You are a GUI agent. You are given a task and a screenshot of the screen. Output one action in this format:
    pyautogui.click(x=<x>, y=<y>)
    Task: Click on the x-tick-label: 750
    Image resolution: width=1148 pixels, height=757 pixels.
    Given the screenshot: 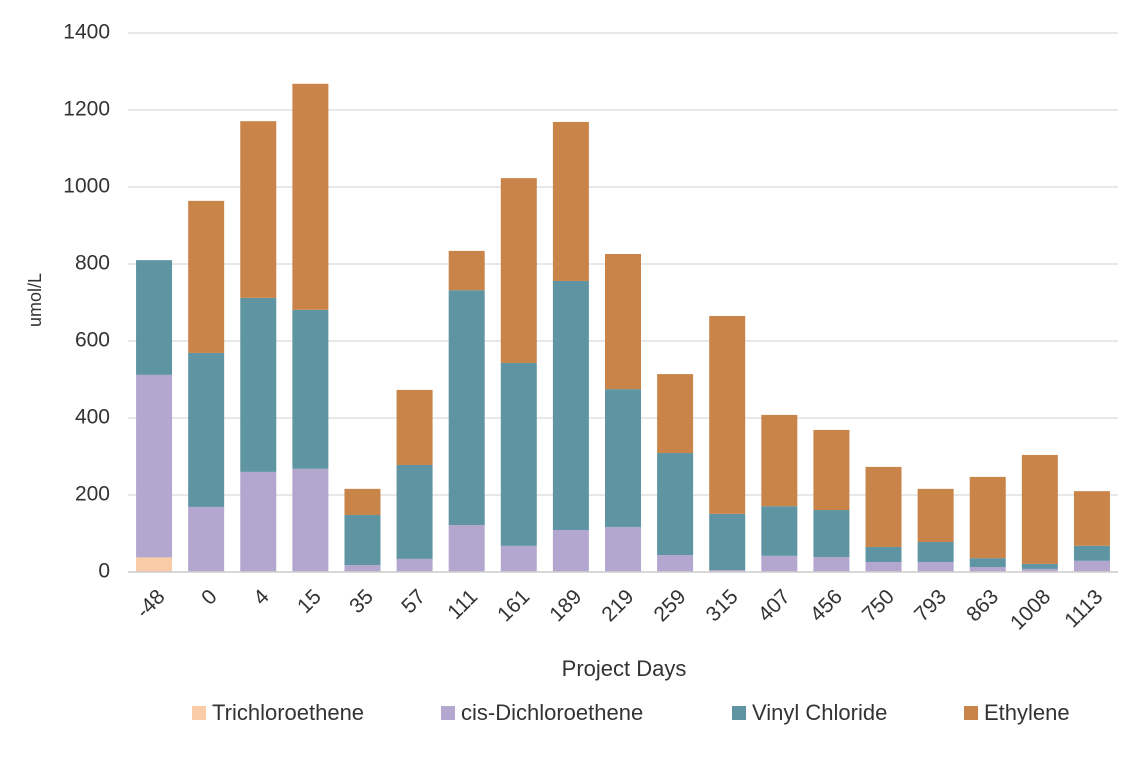 What is the action you would take?
    pyautogui.click(x=878, y=605)
    